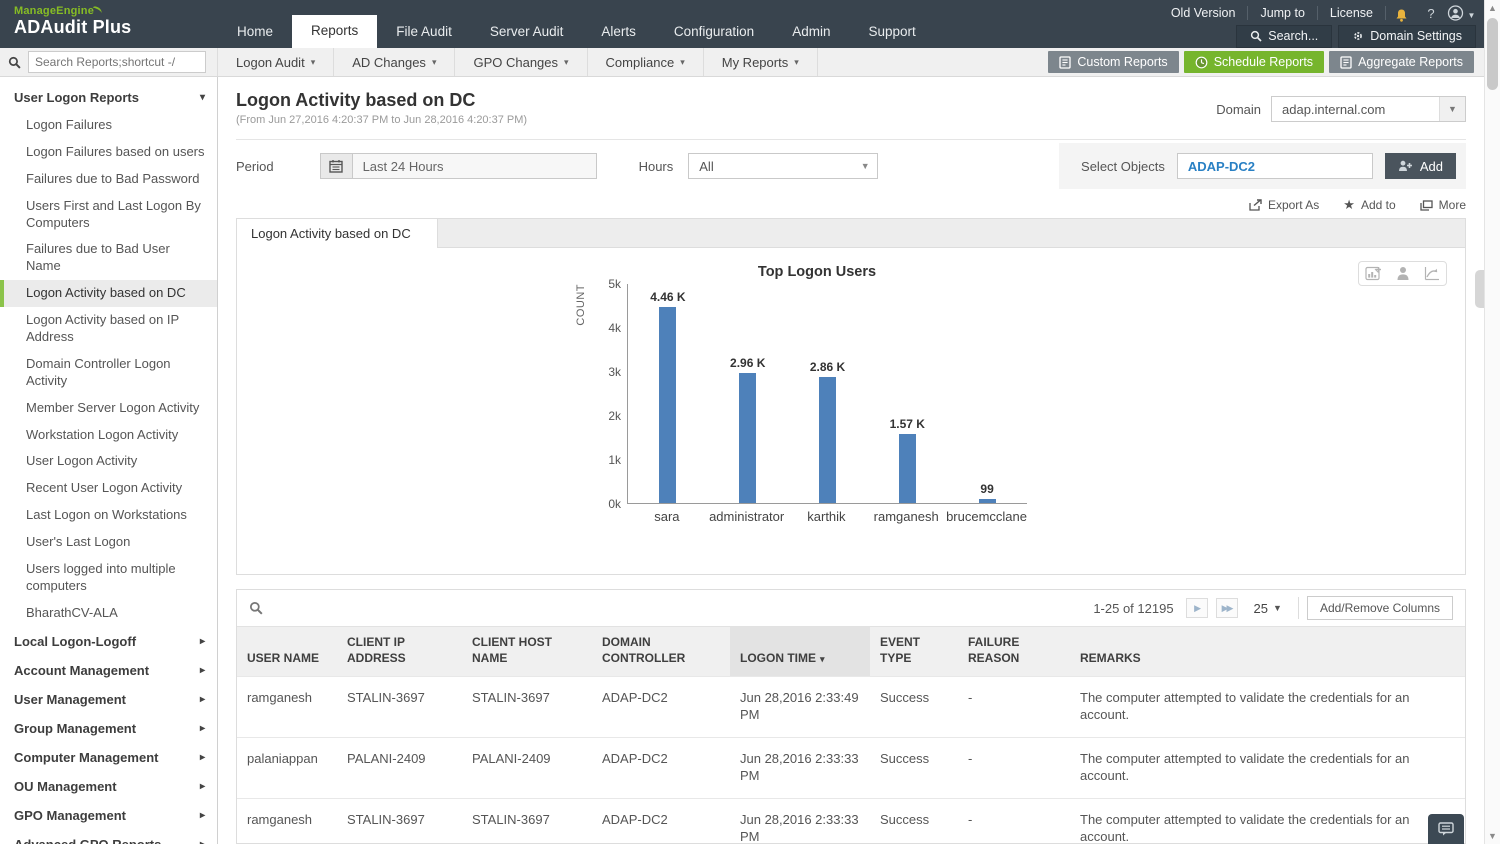 The height and width of the screenshot is (844, 1500). Describe the element at coordinates (1014, 651) in the screenshot. I see `column-header-failure-reason: FAILURE REASON` at that location.